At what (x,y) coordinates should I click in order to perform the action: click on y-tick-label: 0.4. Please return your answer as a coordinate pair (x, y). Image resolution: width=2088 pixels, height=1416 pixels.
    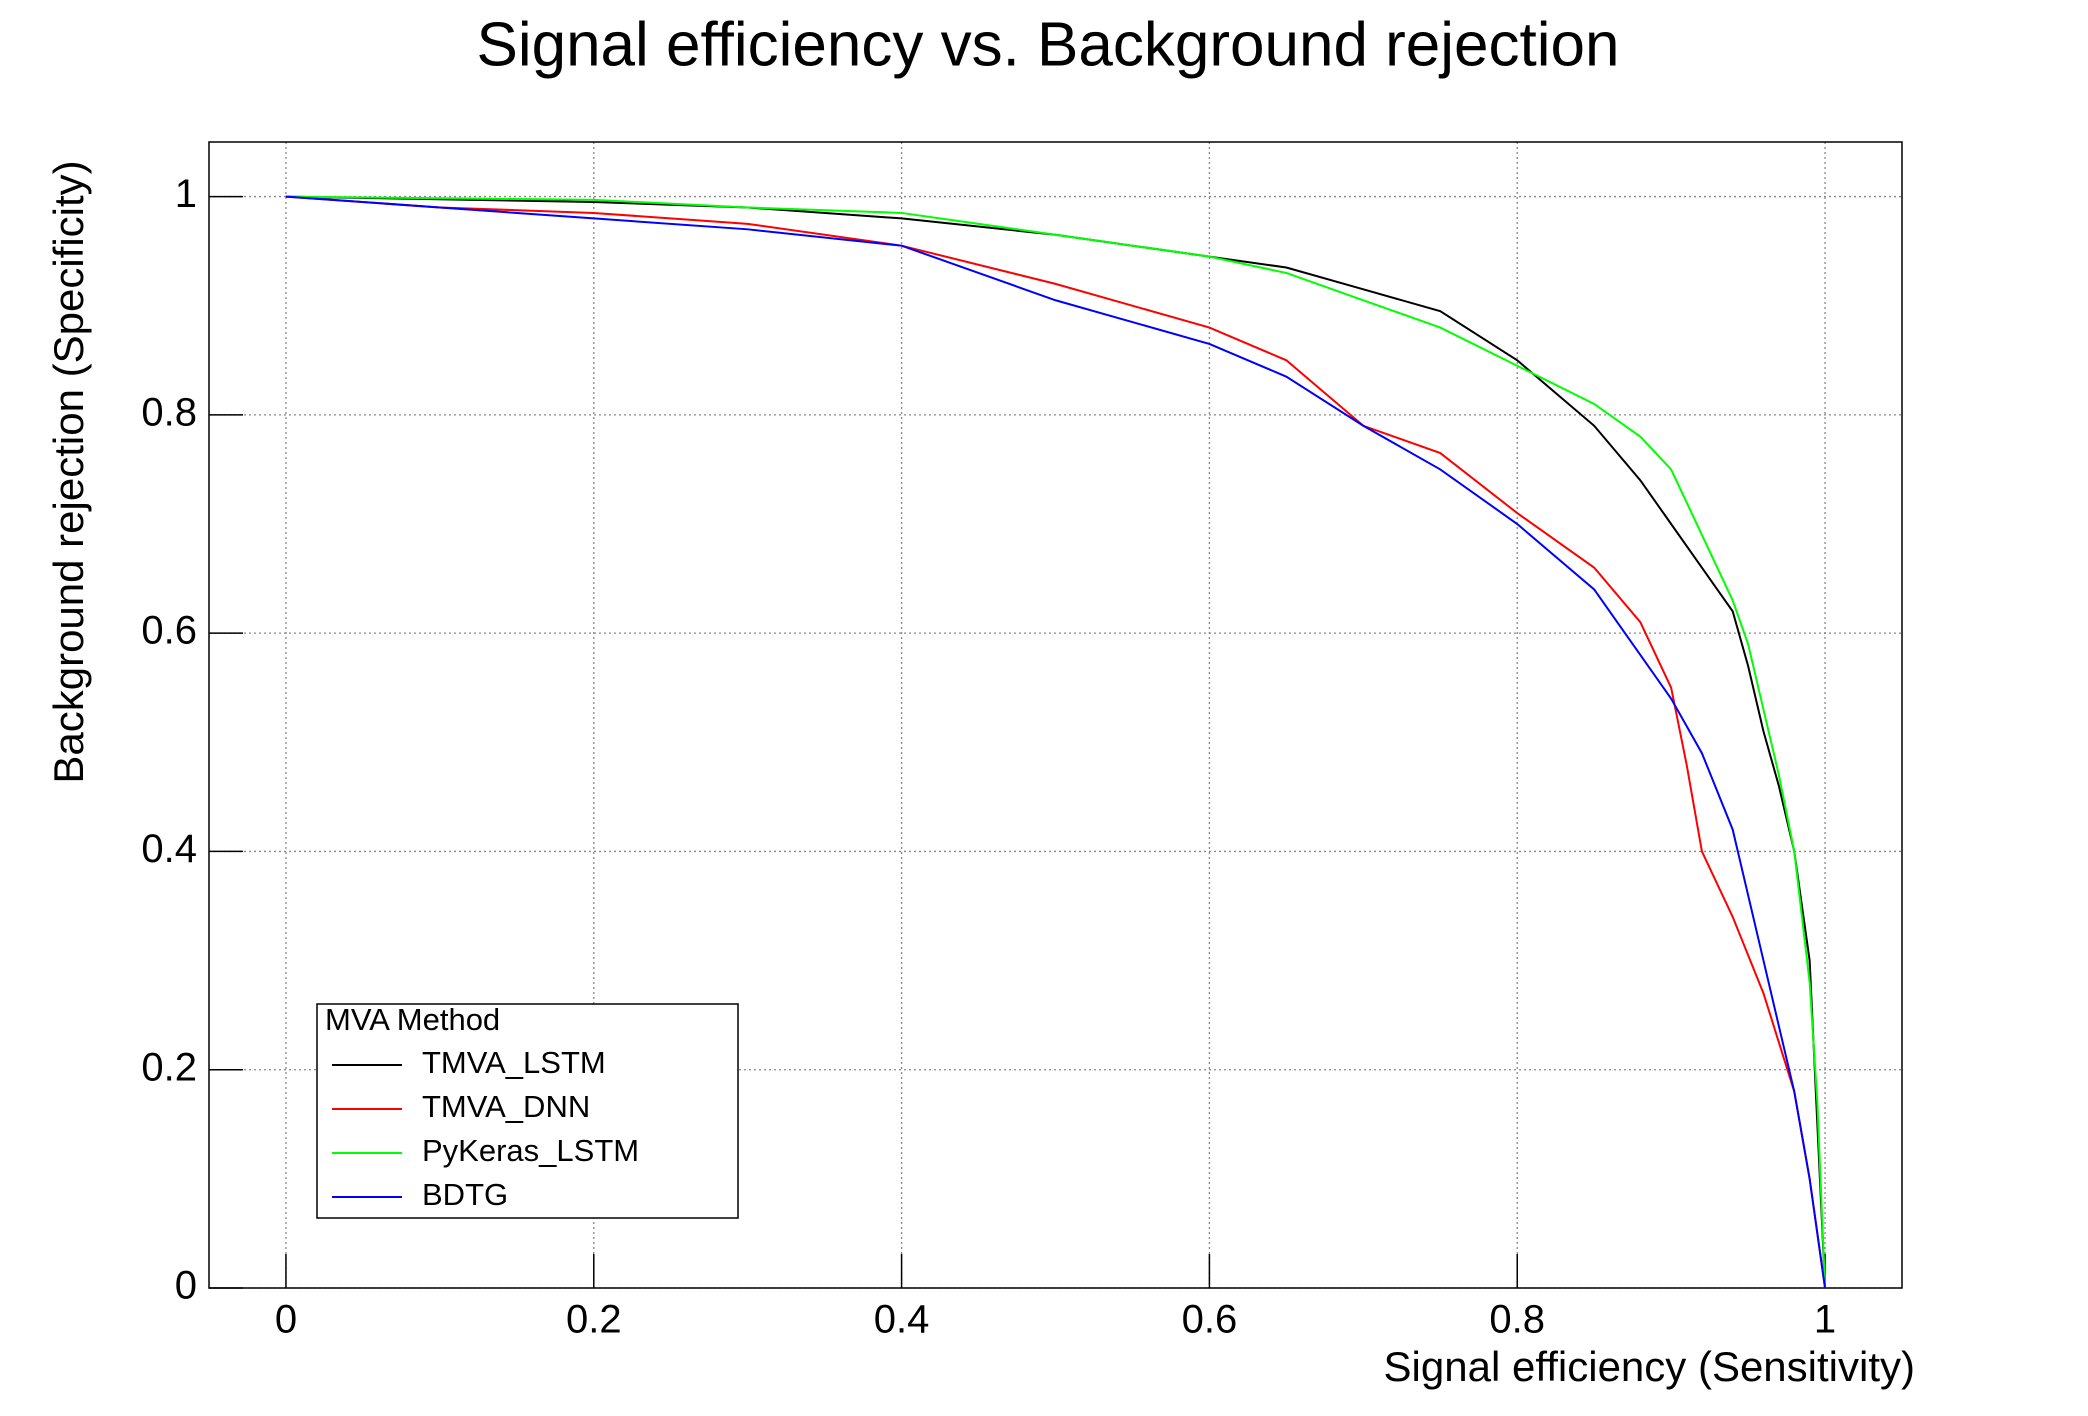
    Looking at the image, I should click on (169, 849).